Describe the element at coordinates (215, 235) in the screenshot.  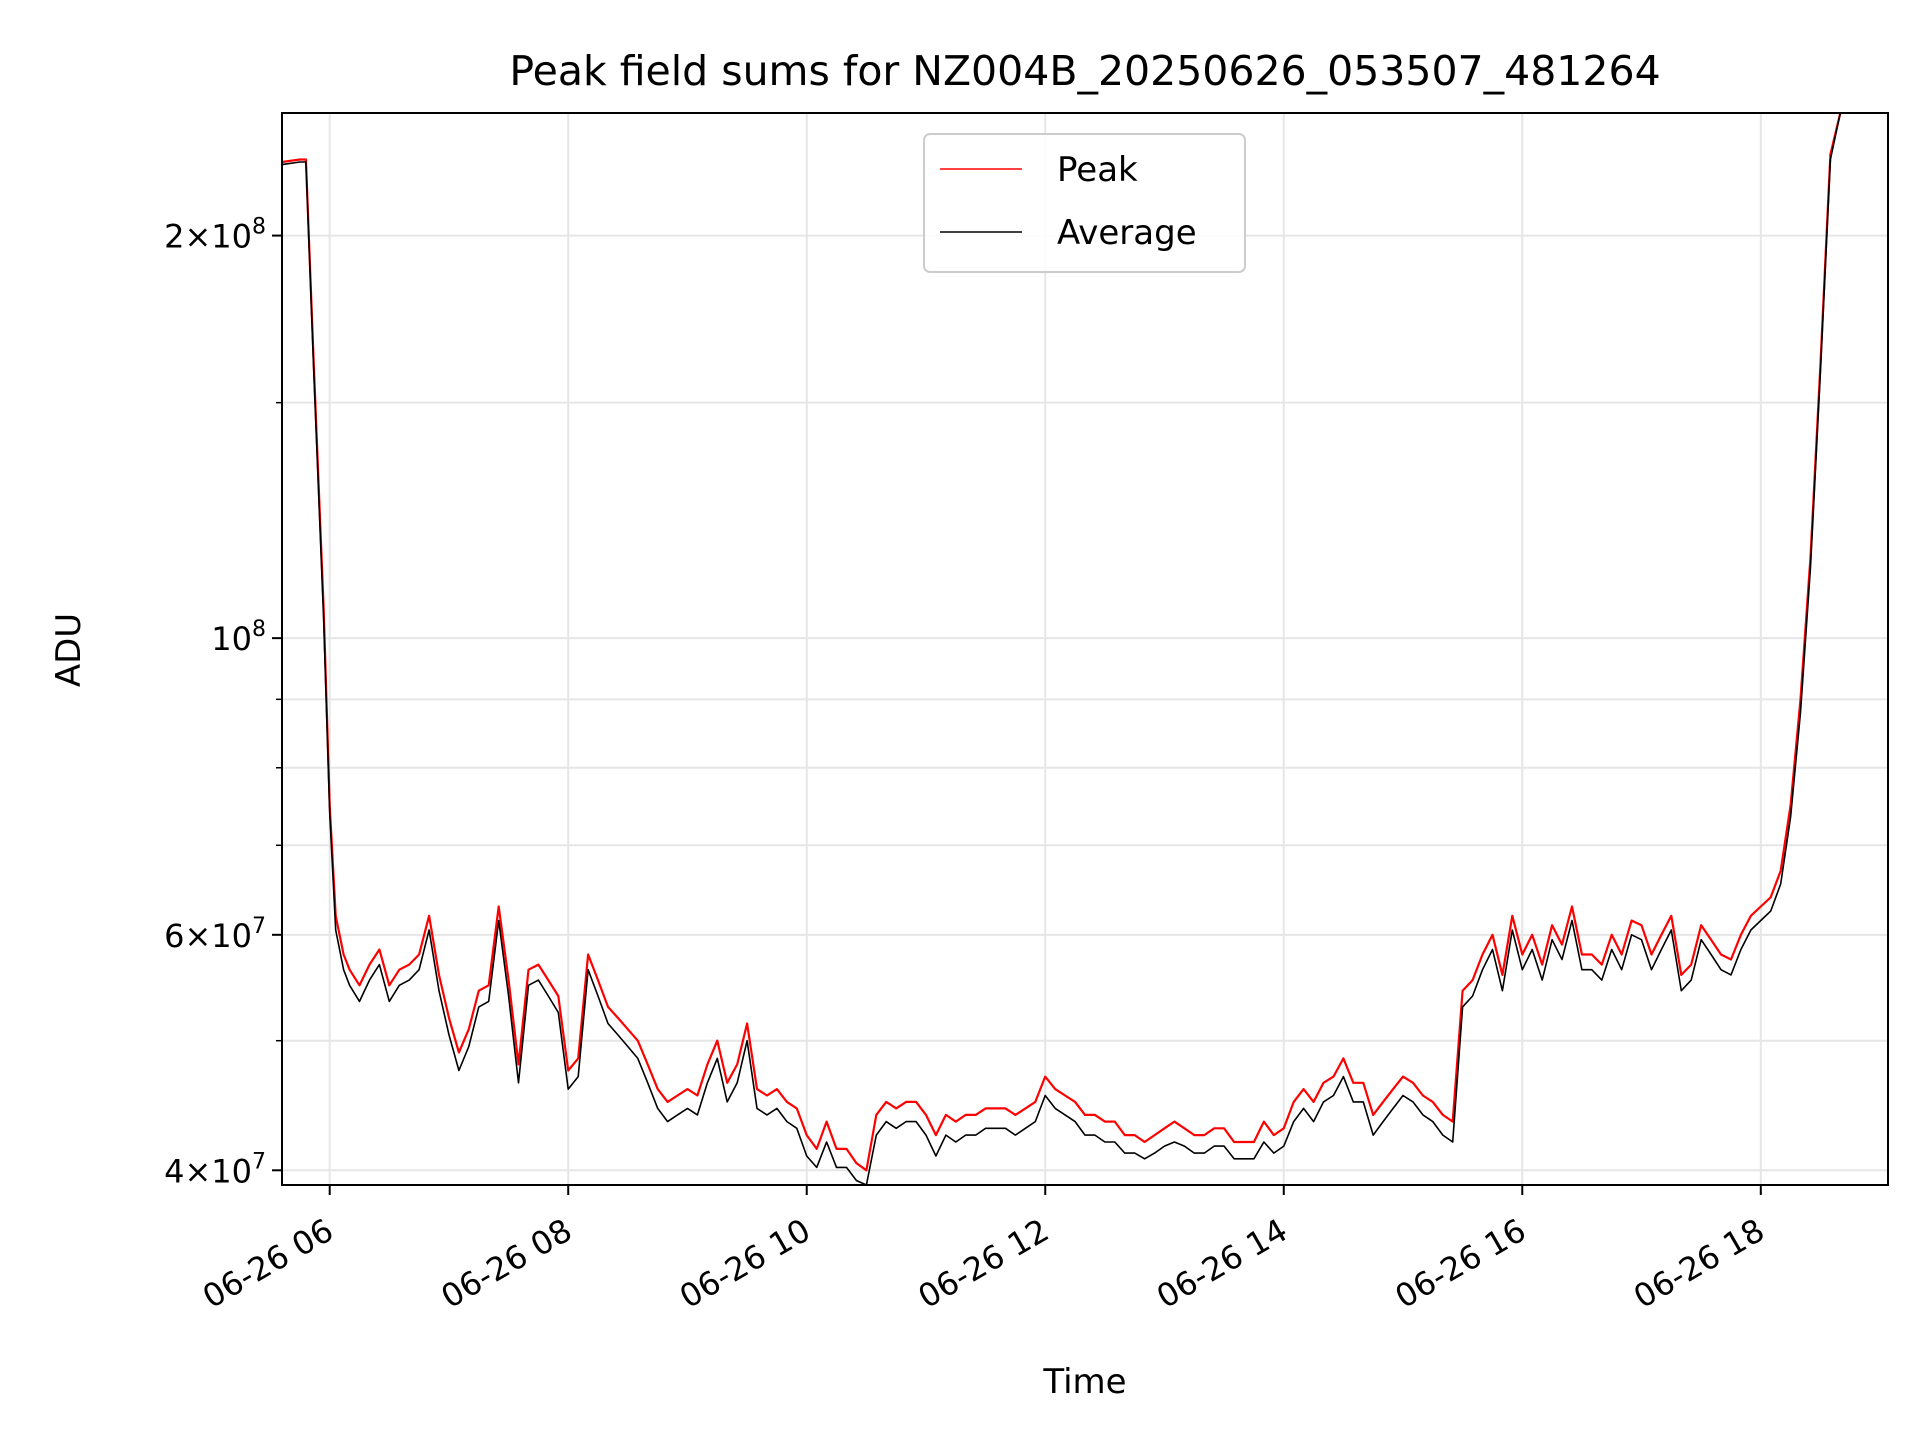
I see `y-tick-label: 2×108` at that location.